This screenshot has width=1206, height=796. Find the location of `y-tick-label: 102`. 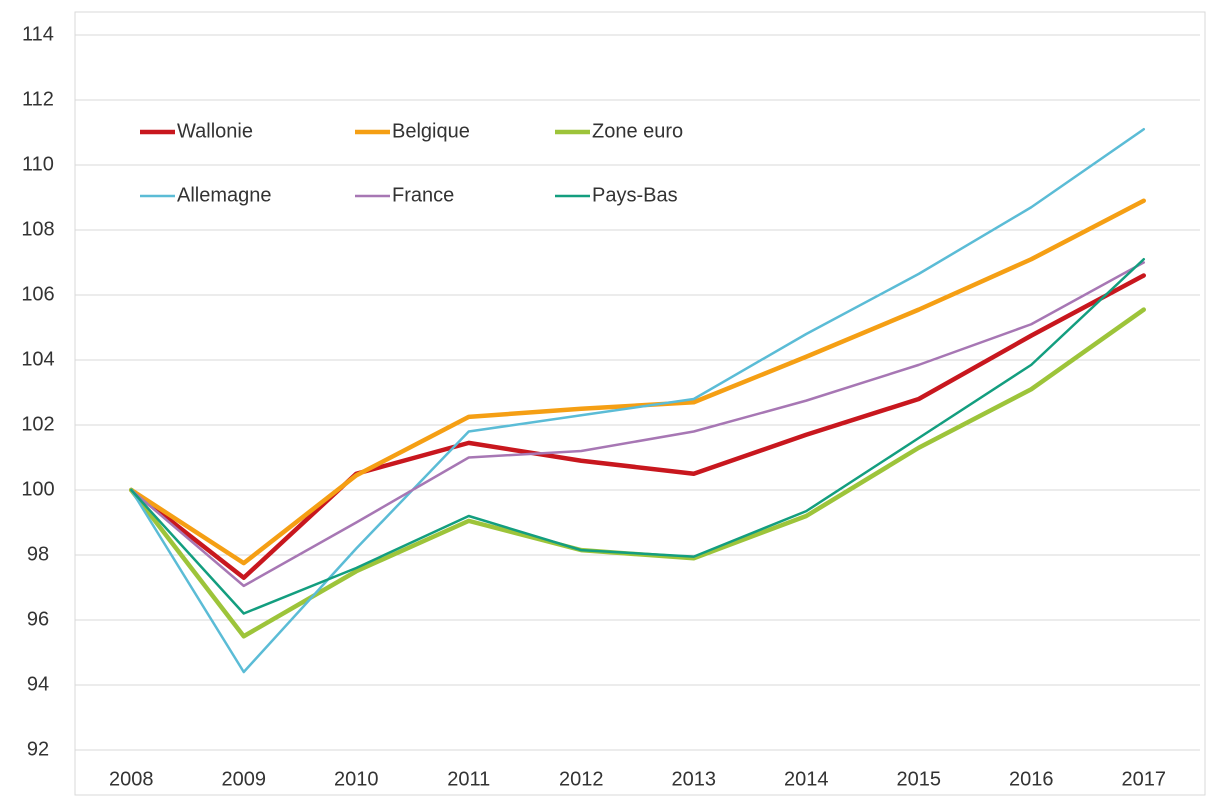

y-tick-label: 102 is located at coordinates (37, 424).